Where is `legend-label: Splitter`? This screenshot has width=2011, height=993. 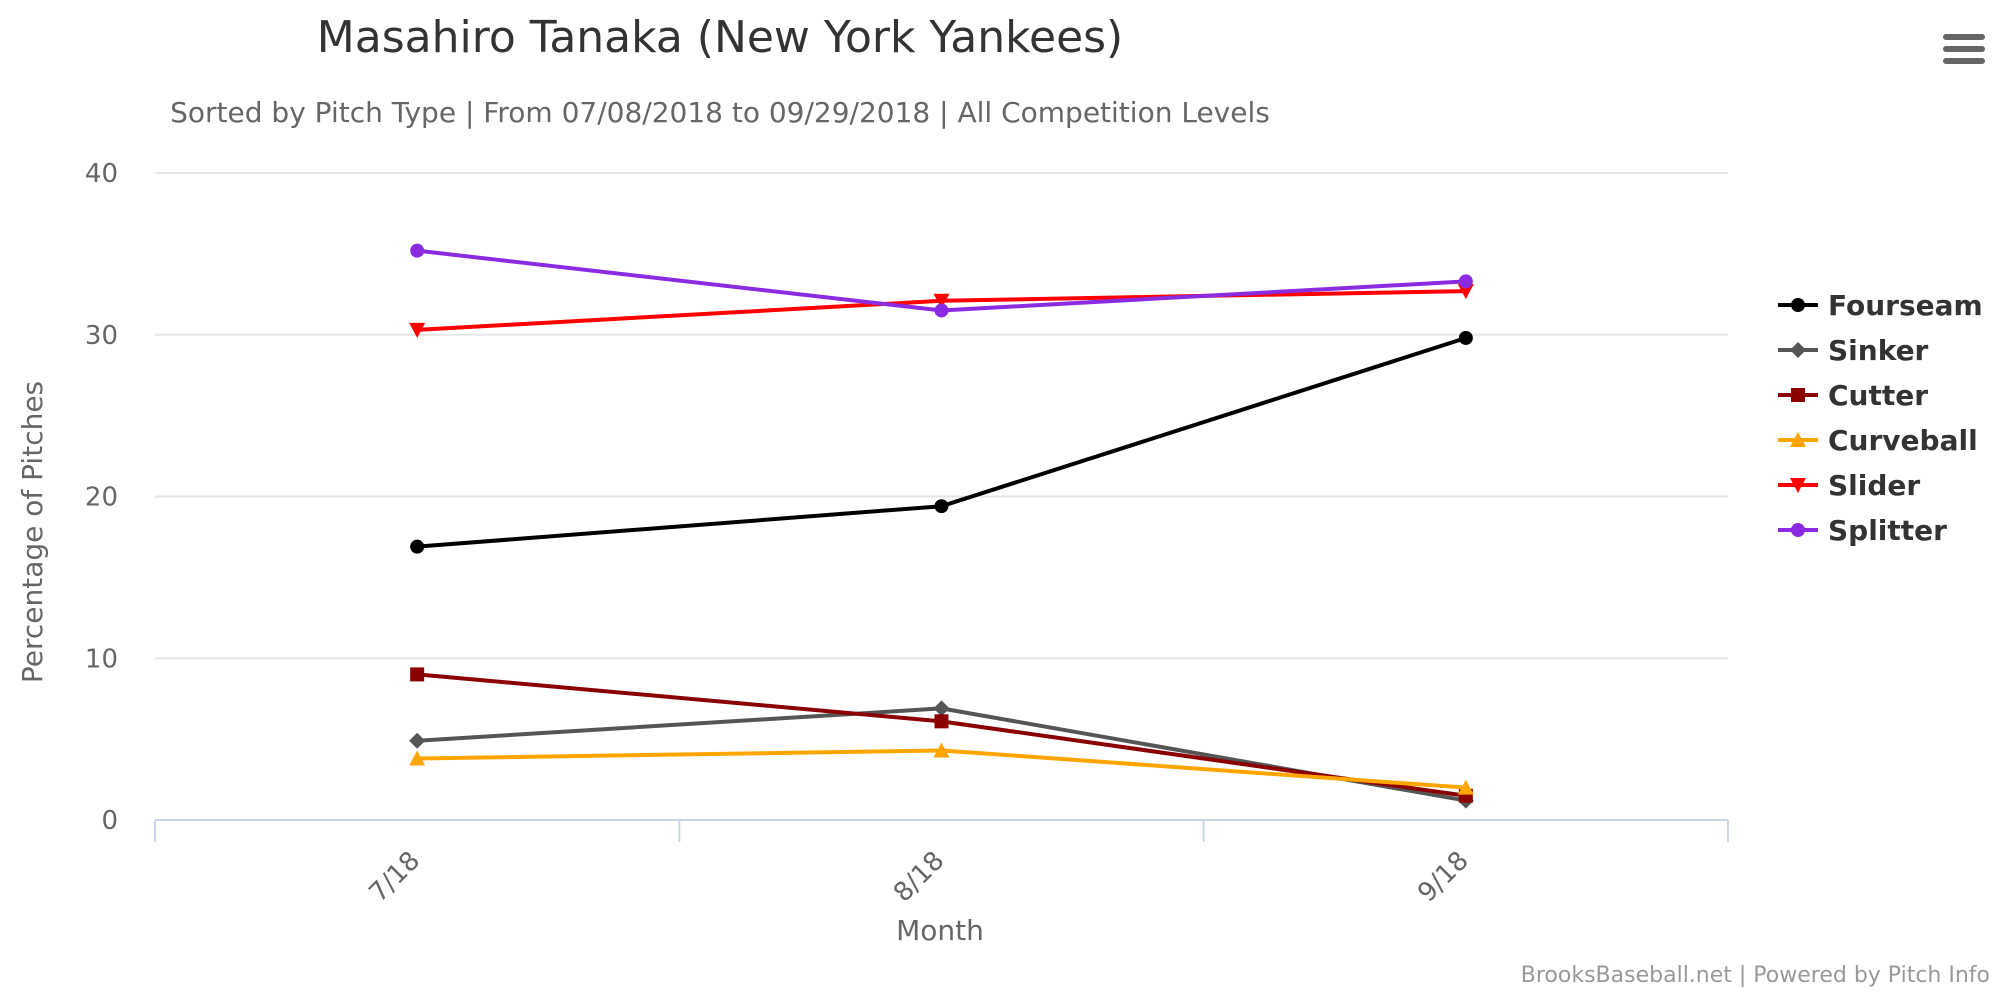 legend-label: Splitter is located at coordinates (1887, 530).